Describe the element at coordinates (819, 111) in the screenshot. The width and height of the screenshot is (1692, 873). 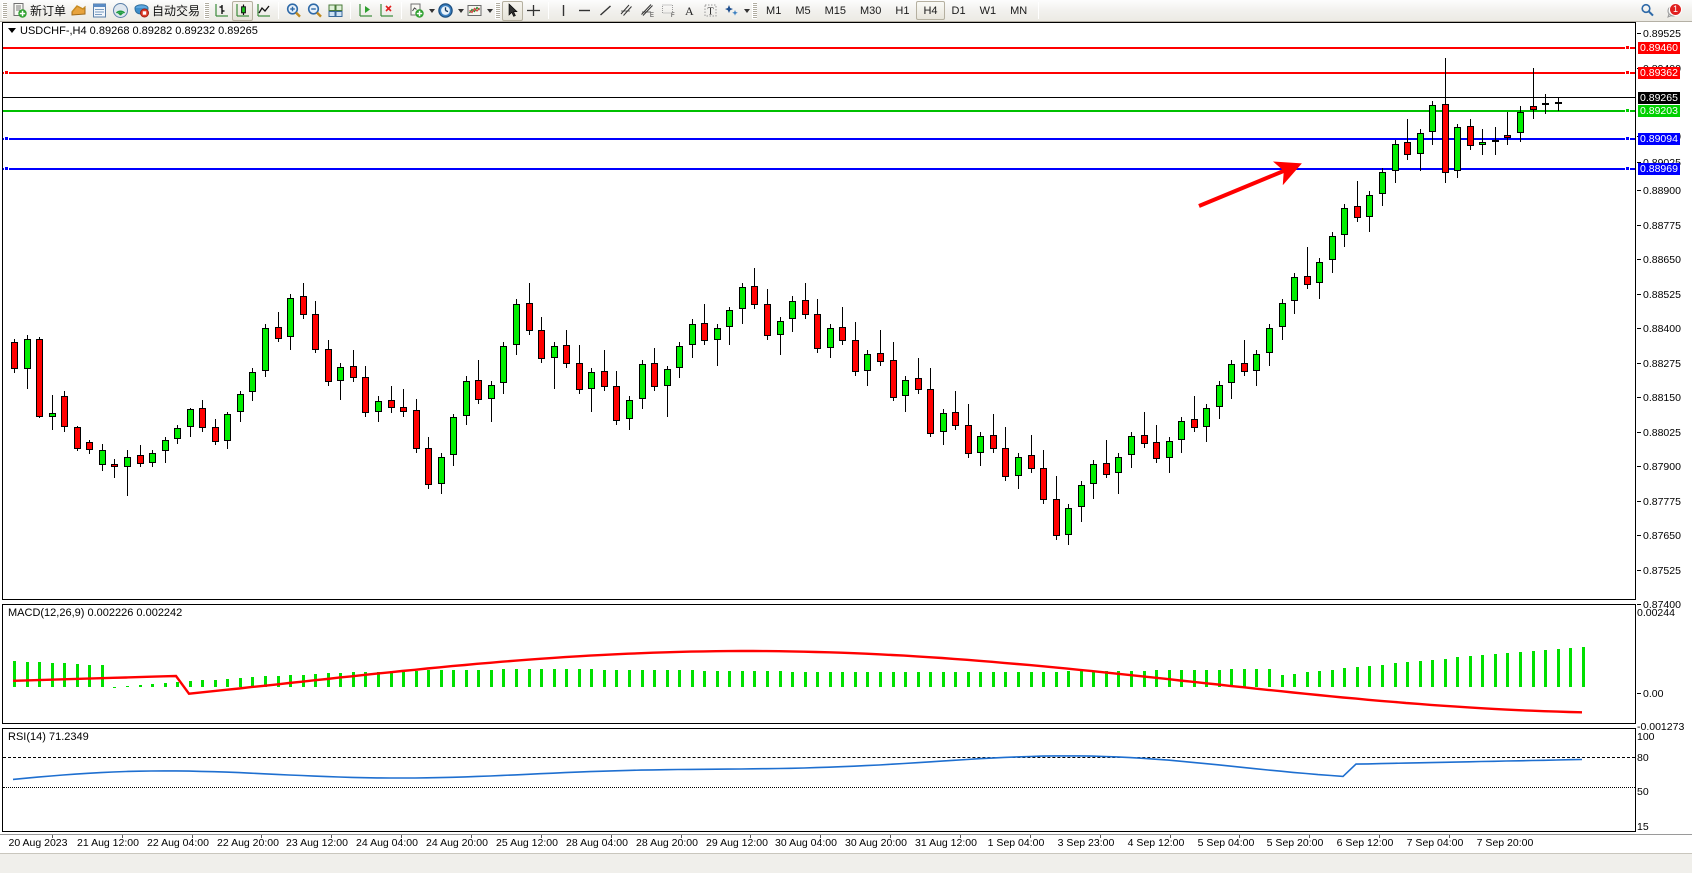
I see `target-line` at that location.